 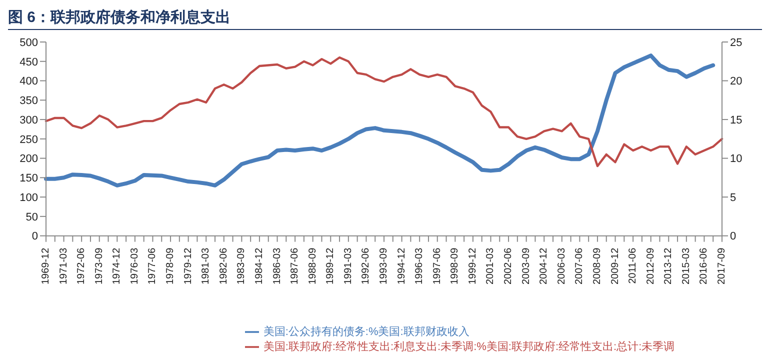 What do you see at coordinates (330, 266) in the screenshot?
I see `x-tick-label: 1989-12` at bounding box center [330, 266].